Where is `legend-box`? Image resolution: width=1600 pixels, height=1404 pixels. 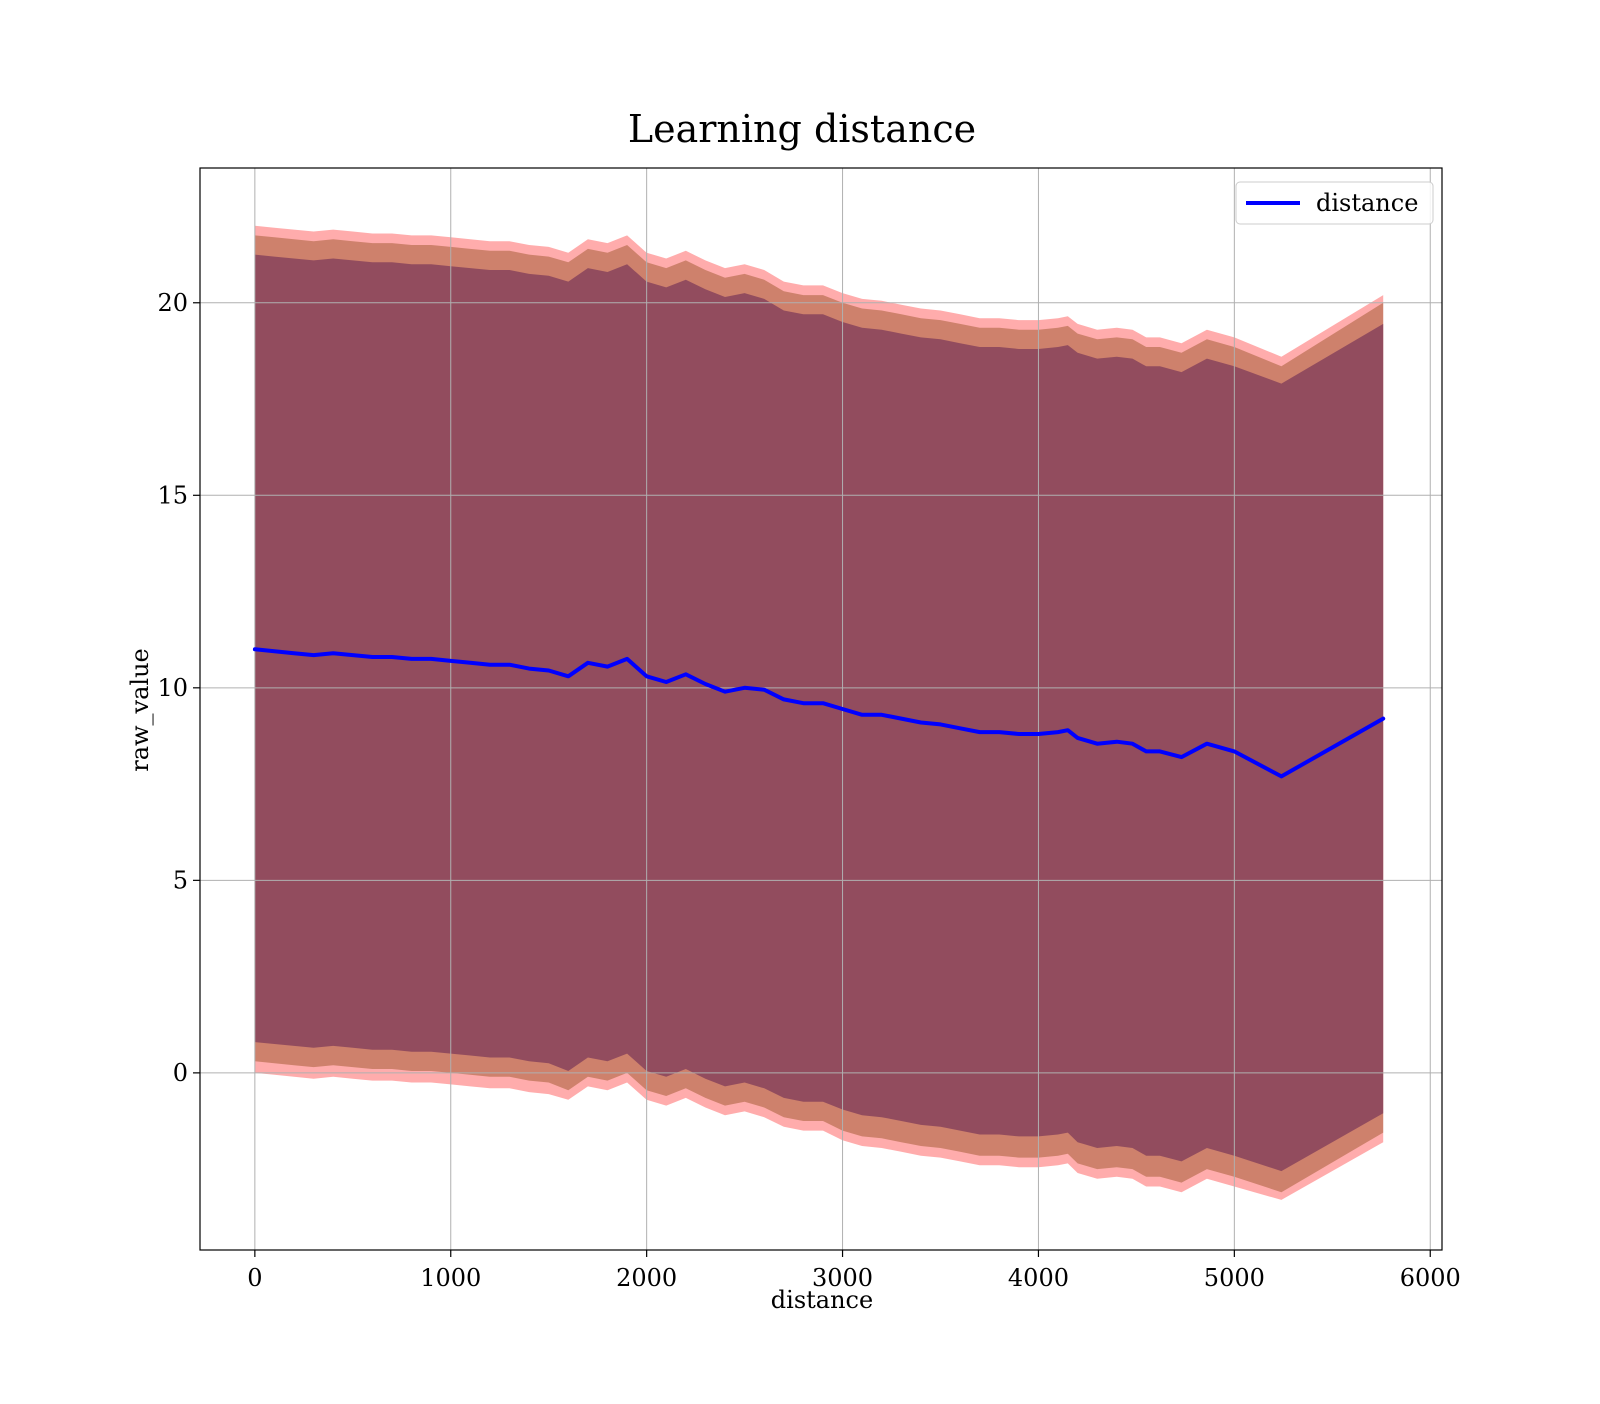
legend-box is located at coordinates (1334, 203).